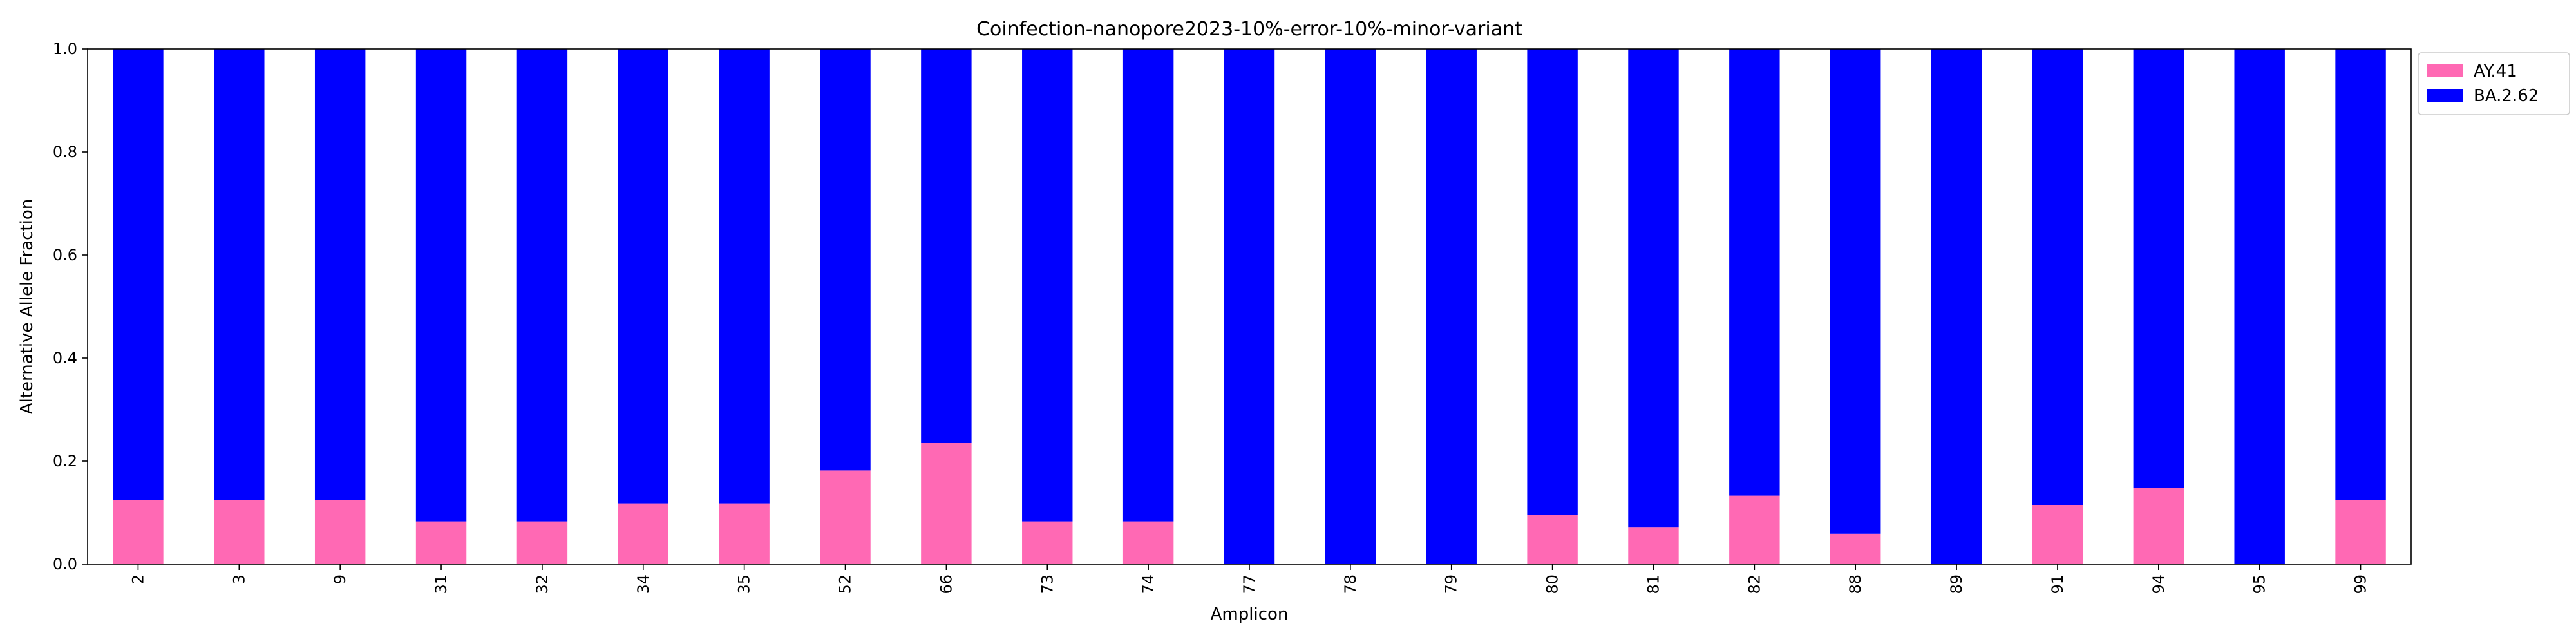  What do you see at coordinates (946, 584) in the screenshot?
I see `x-tick-label: 66` at bounding box center [946, 584].